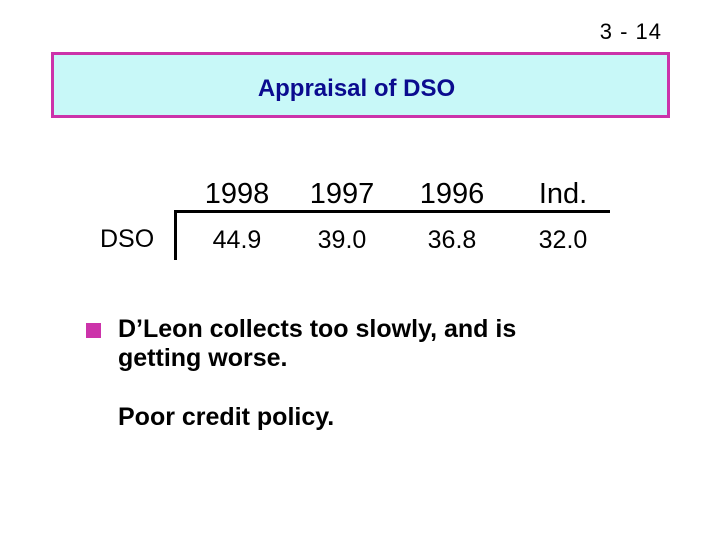 The height and width of the screenshot is (540, 720). What do you see at coordinates (175, 236) in the screenshot?
I see `table-vertical-divider` at bounding box center [175, 236].